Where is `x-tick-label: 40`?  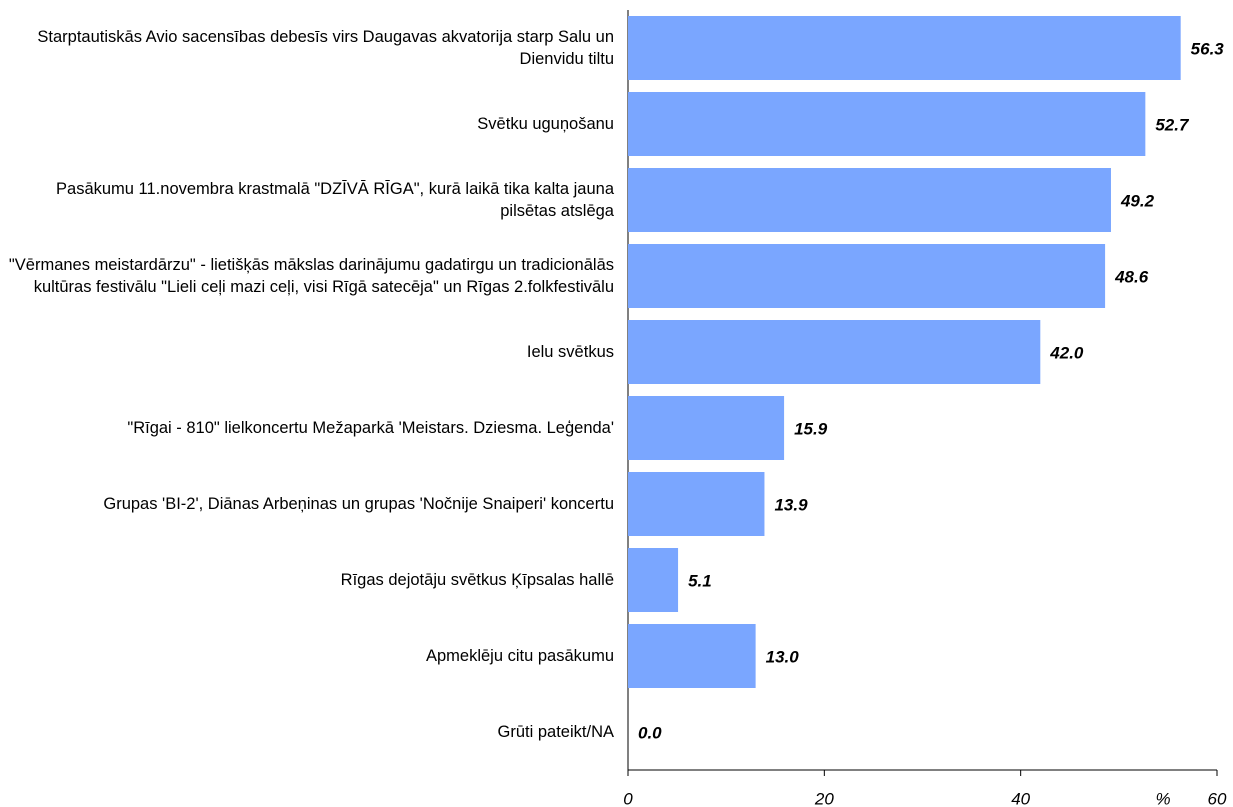 x-tick-label: 40 is located at coordinates (1020, 798).